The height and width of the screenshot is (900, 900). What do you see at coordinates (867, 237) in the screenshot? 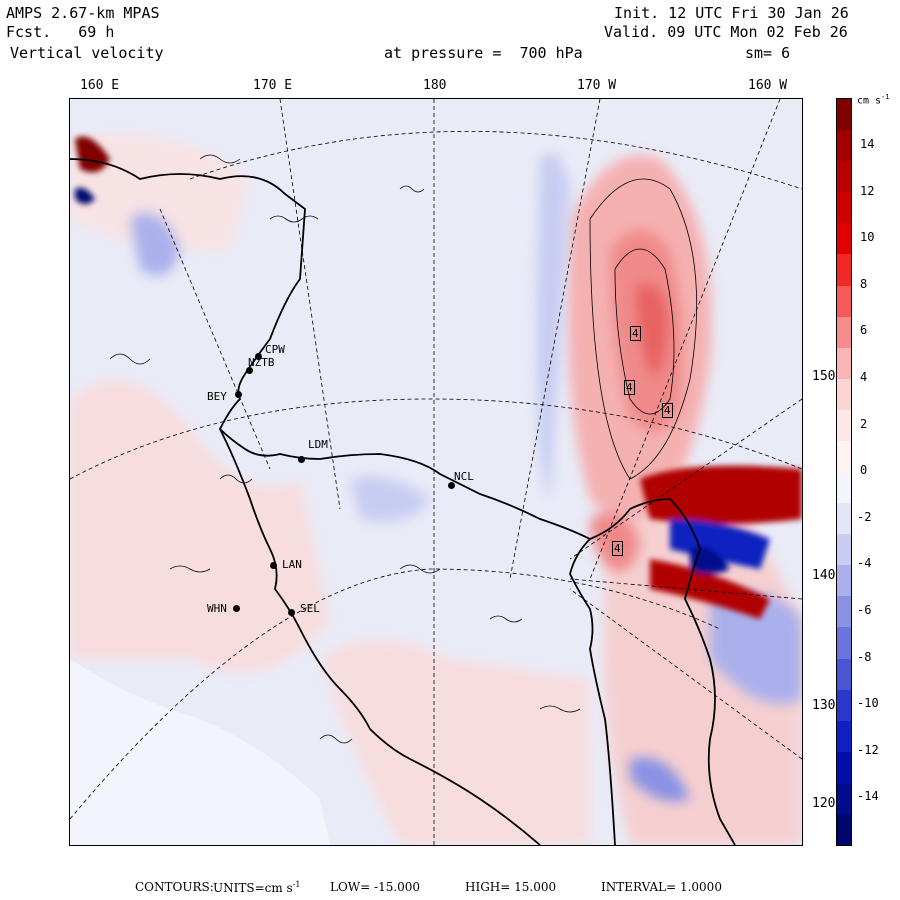
I see `colorbar-tick-label: 10` at bounding box center [867, 237].